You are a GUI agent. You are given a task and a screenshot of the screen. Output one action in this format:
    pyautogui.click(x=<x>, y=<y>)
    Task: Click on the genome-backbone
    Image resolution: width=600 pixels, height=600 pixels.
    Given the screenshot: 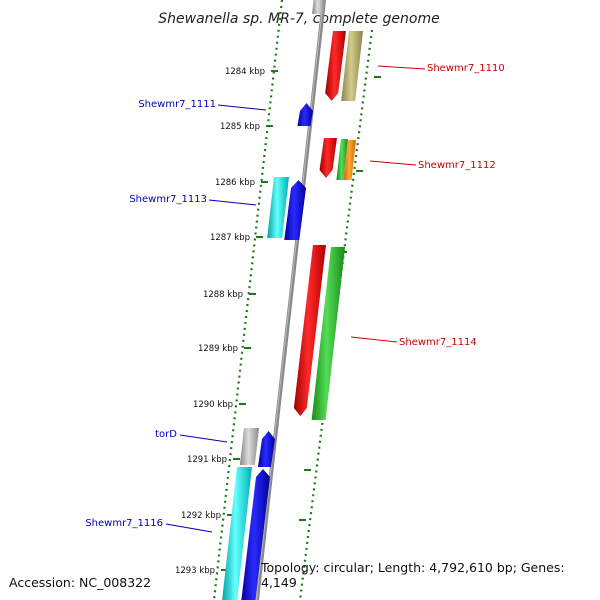 What is the action you would take?
    pyautogui.click(x=290, y=300)
    